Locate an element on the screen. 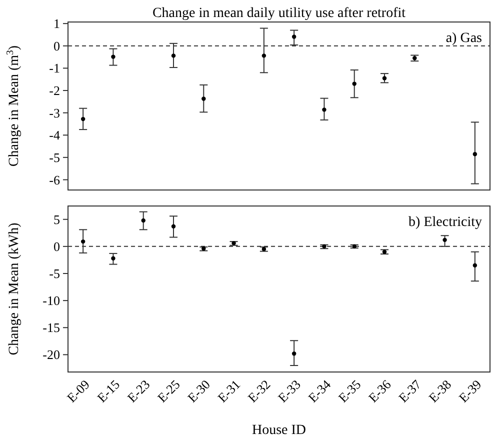  y-tick-label: -3 is located at coordinates (54, 112).